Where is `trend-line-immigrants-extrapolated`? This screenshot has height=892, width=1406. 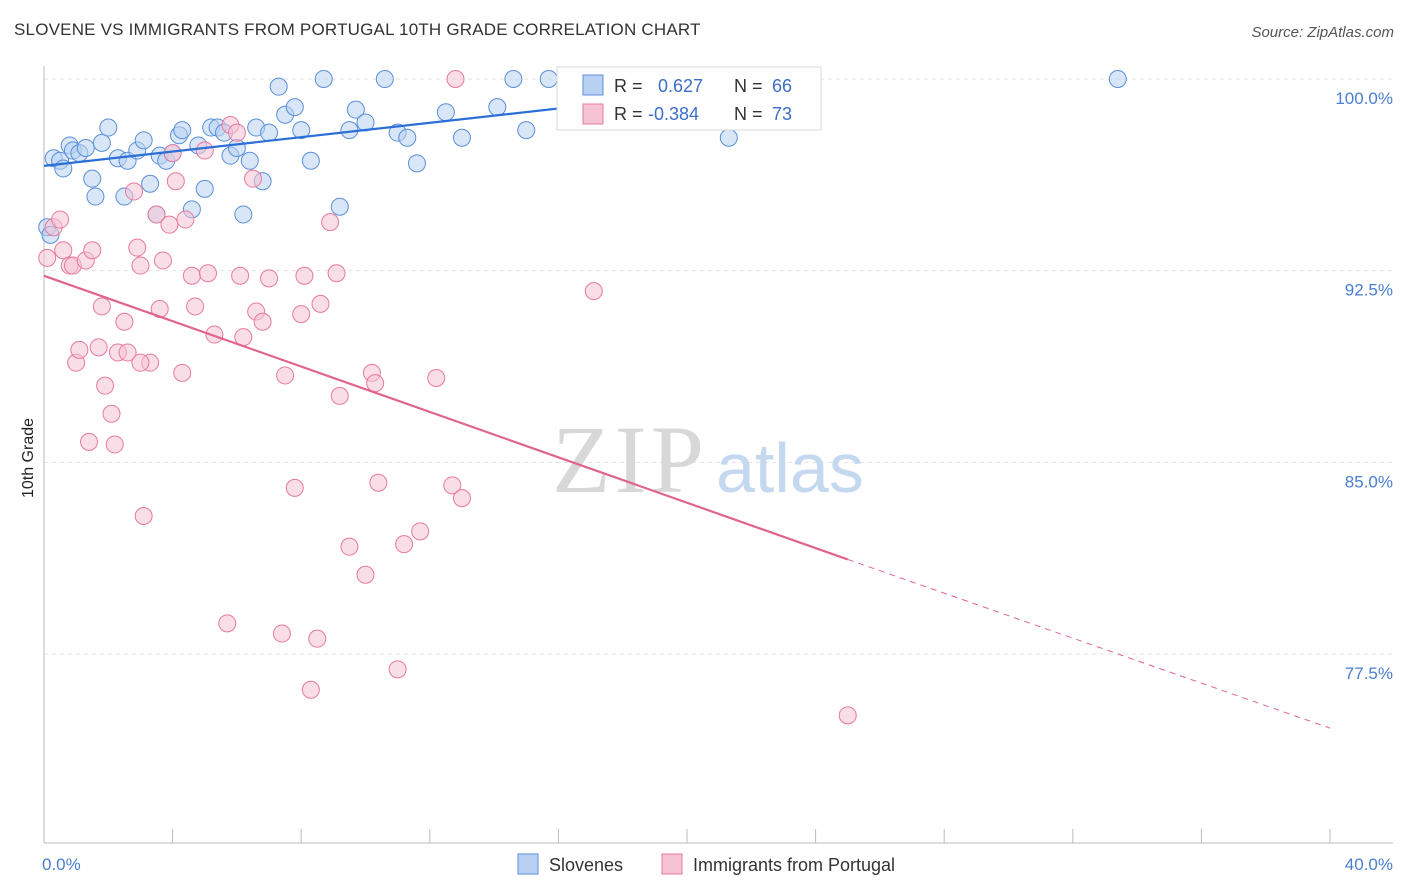
trend-line-immigrants-extrapolated is located at coordinates (1089, 643).